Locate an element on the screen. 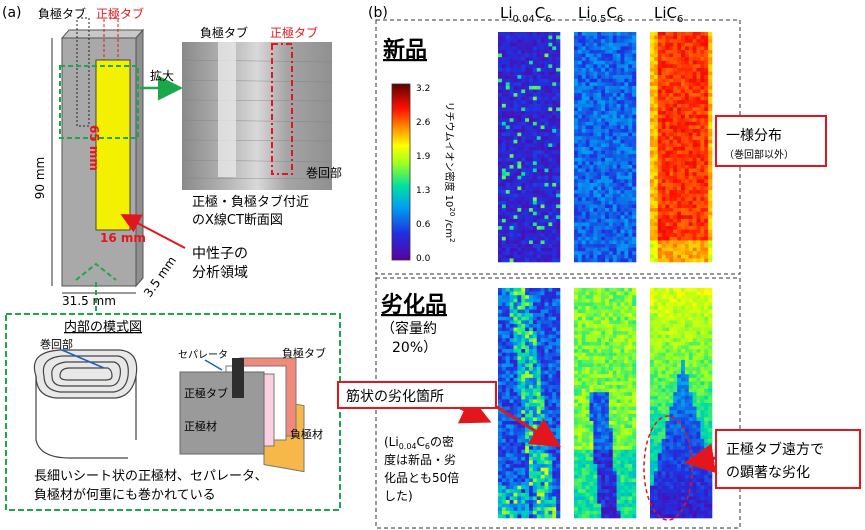 This screenshot has height=530, width=865. inner-title: 内部の模式図 is located at coordinates (103, 327).